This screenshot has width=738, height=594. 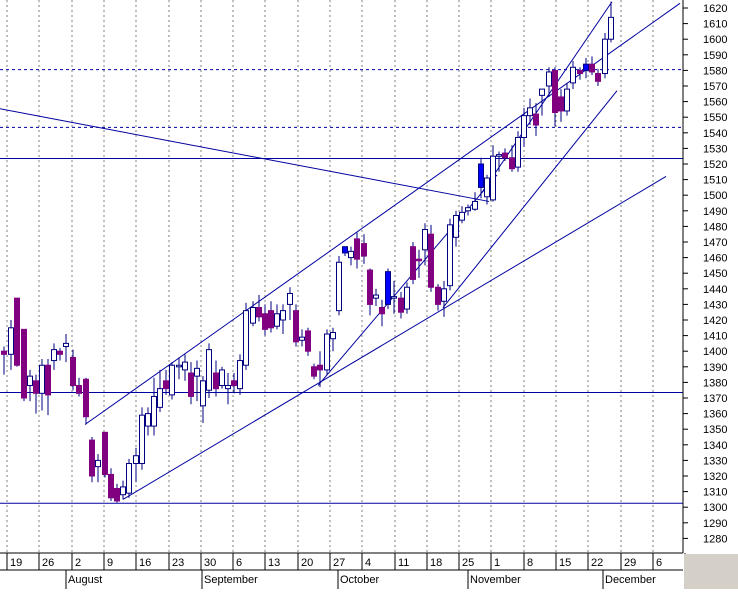 What do you see at coordinates (715, 368) in the screenshot?
I see `y-tick-label: 1390` at bounding box center [715, 368].